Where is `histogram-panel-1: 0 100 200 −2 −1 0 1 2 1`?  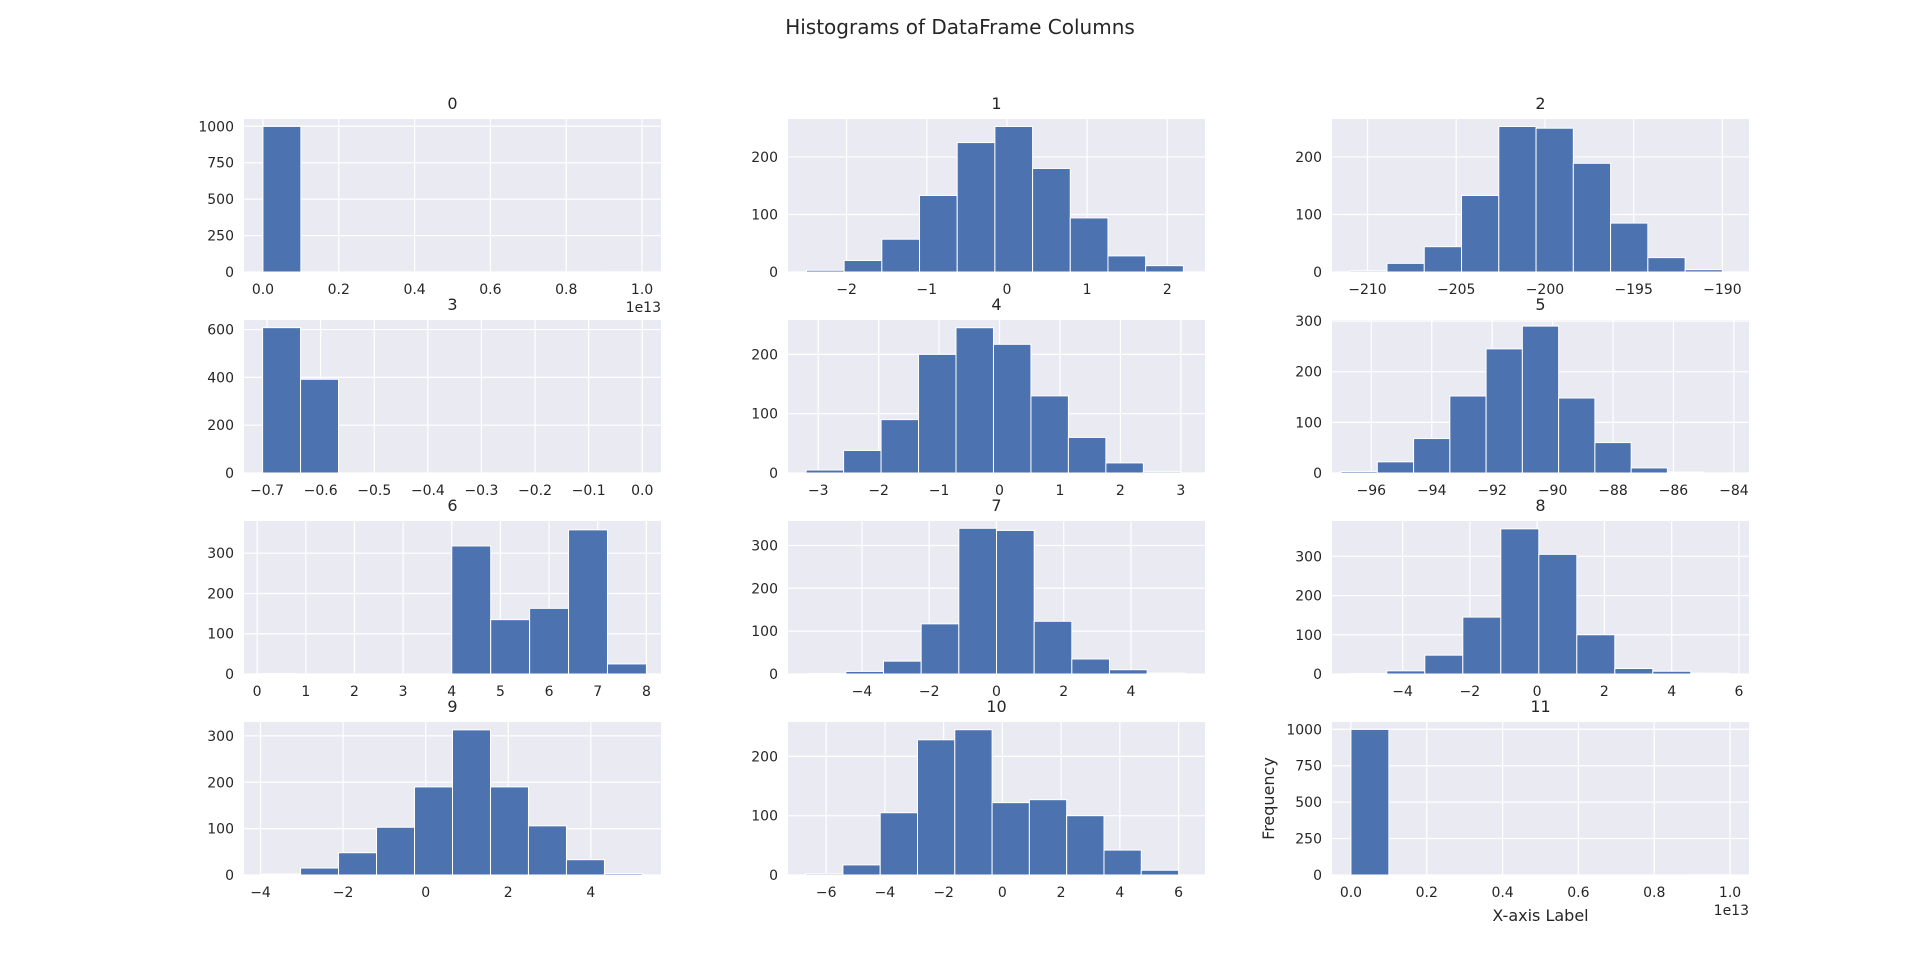
histogram-panel-1: 0 100 200 −2 −1 0 1 2 1 is located at coordinates (978, 196).